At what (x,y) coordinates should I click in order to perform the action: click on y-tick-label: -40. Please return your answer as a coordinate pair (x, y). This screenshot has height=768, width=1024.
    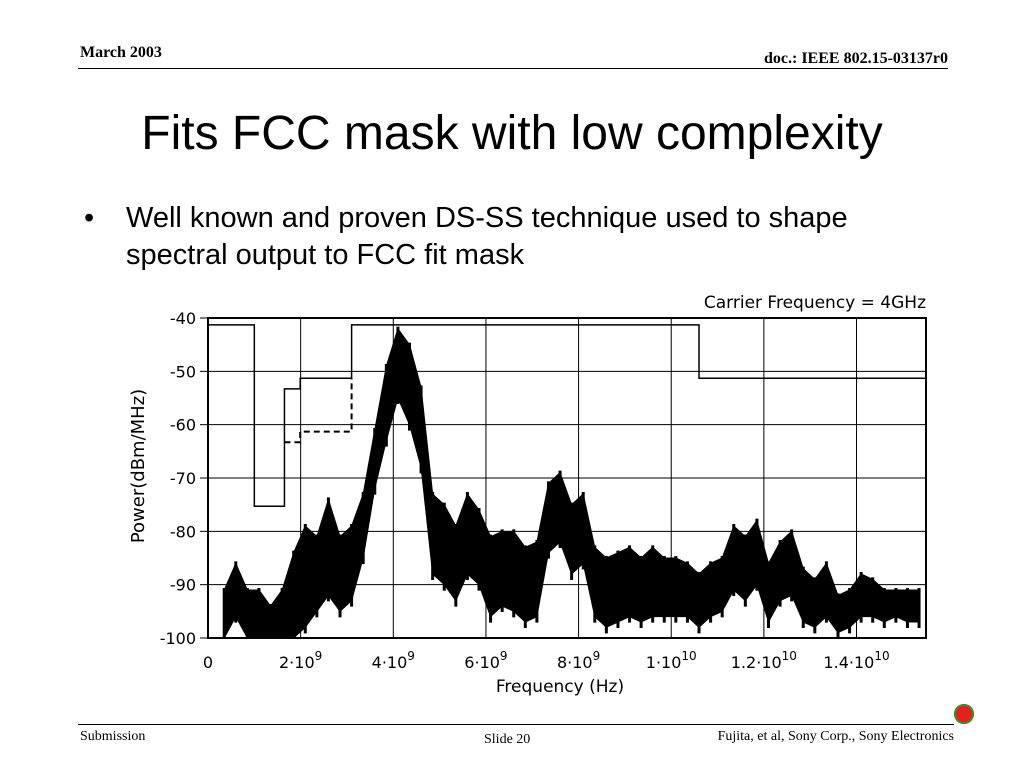
    Looking at the image, I should click on (183, 318).